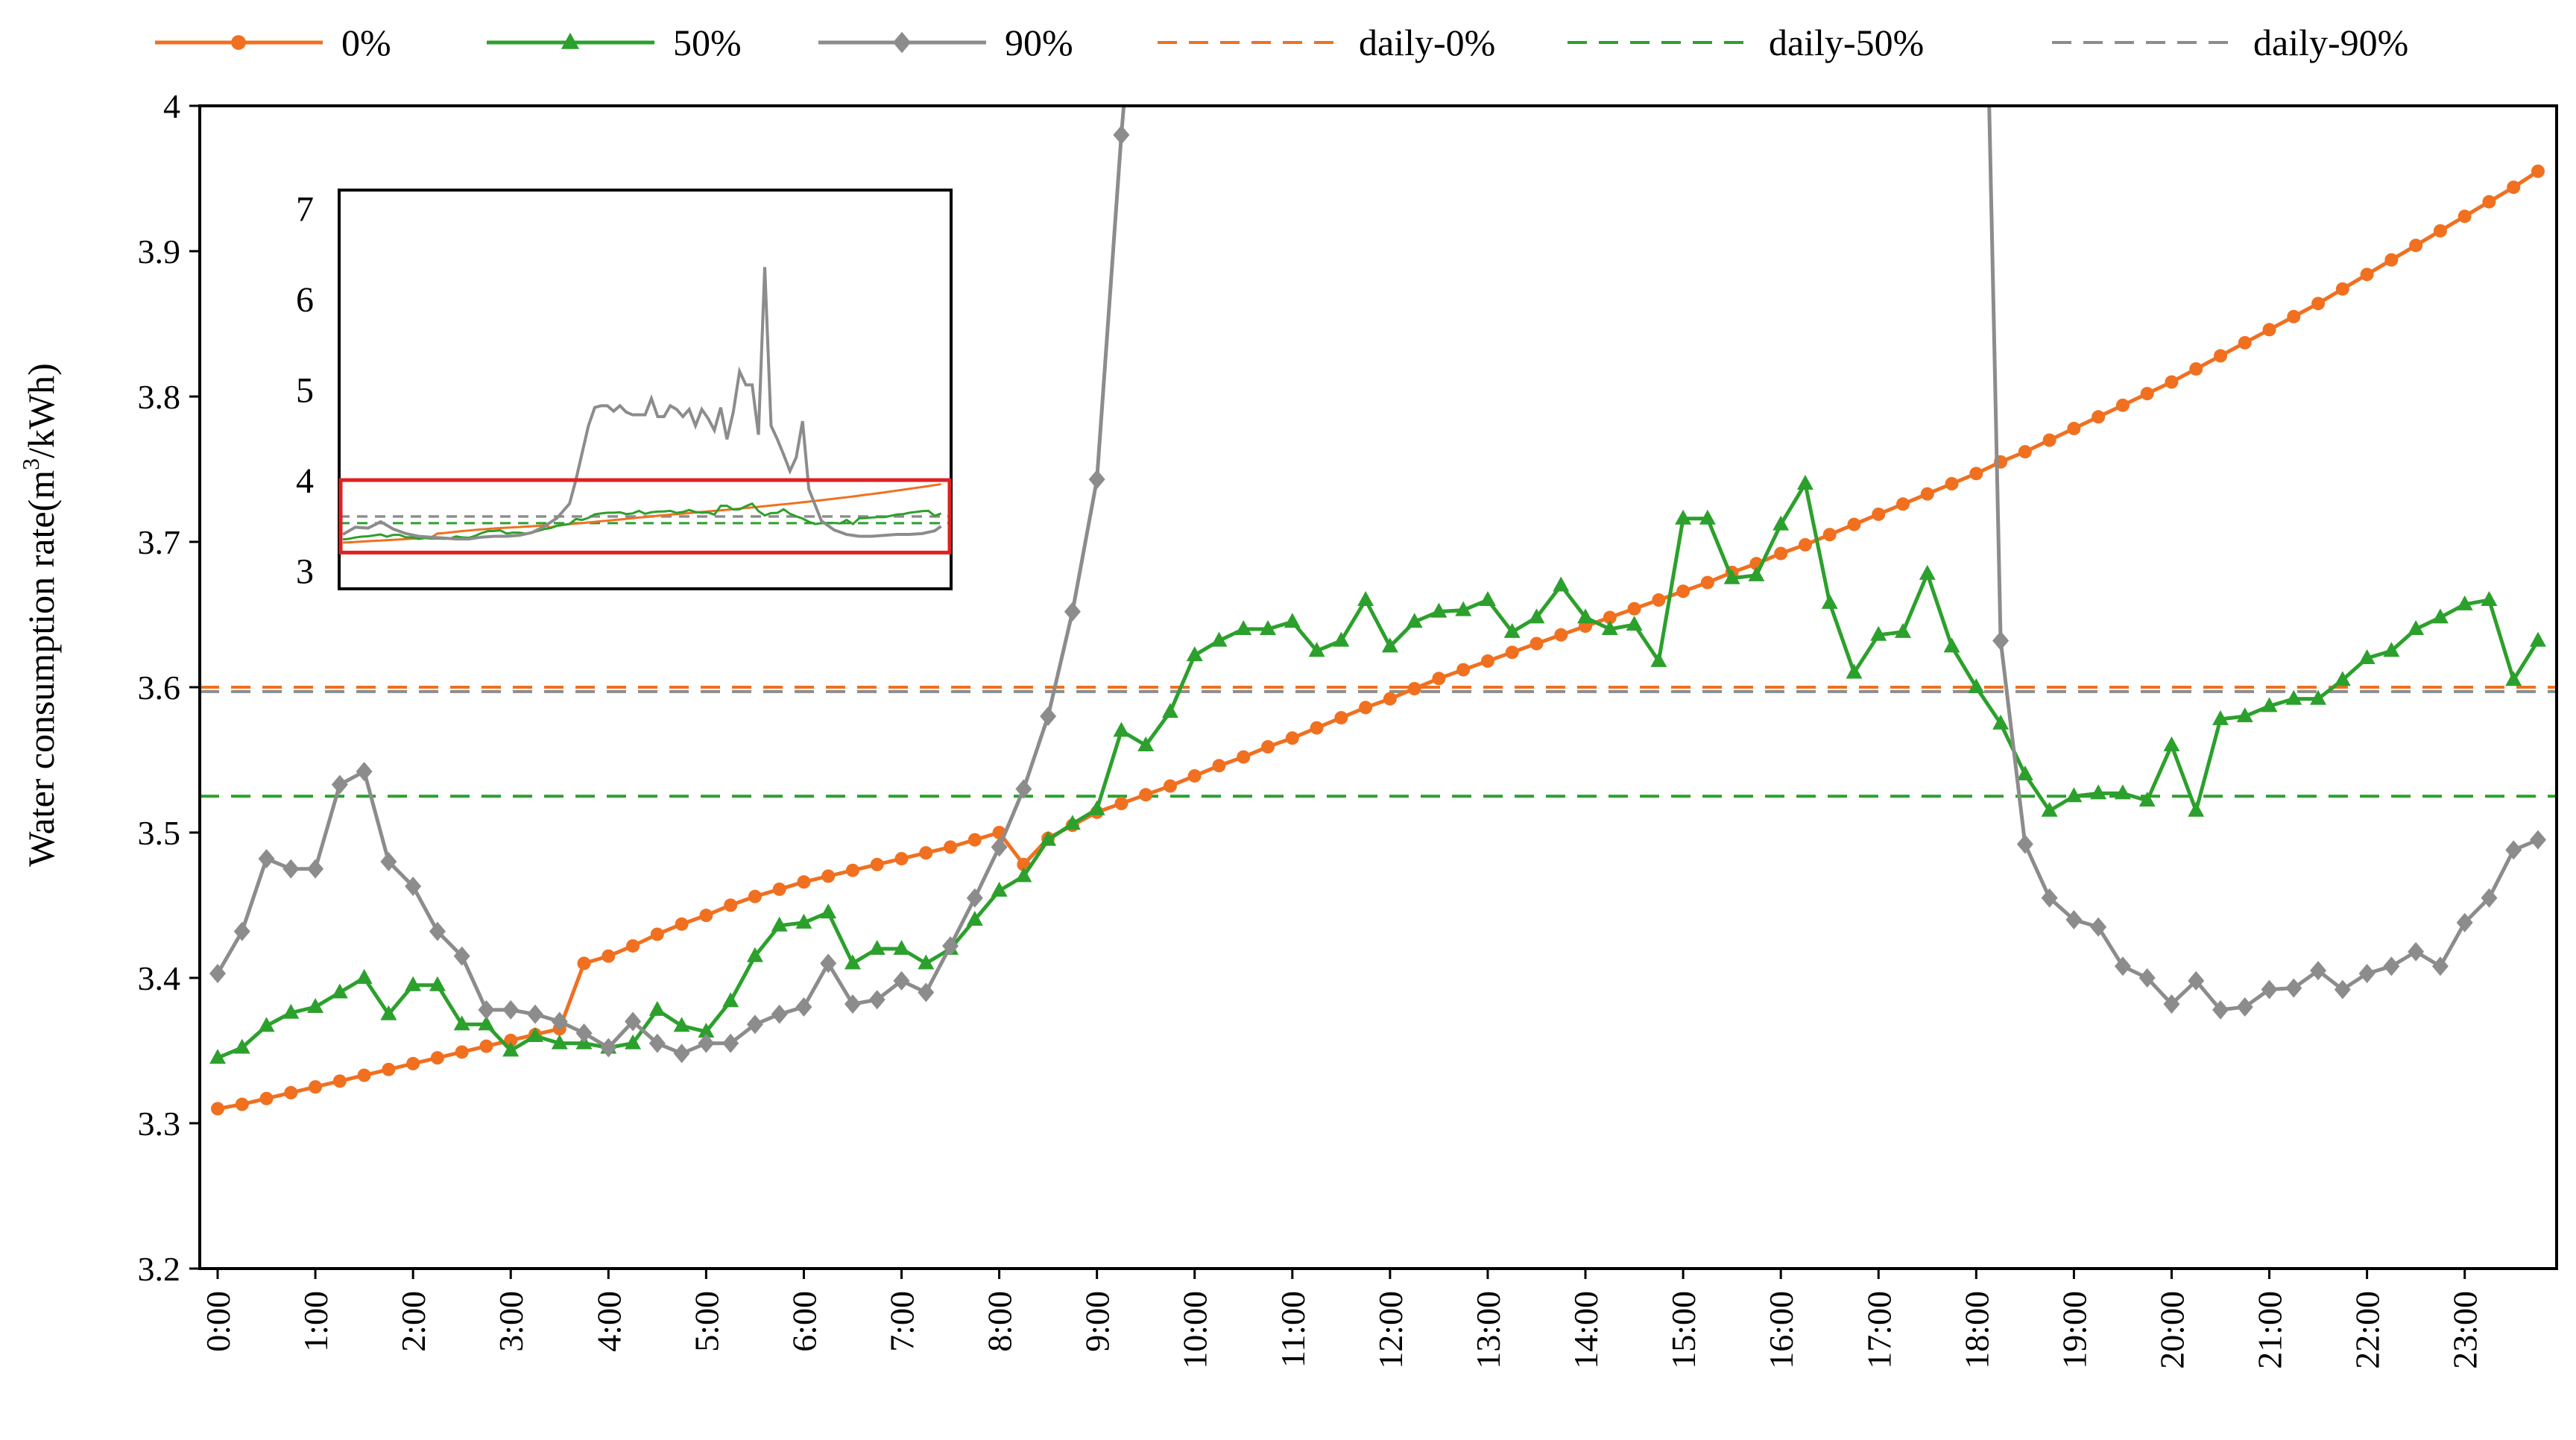 The height and width of the screenshot is (1440, 2576). I want to click on legend-item: 90%, so click(946, 42).